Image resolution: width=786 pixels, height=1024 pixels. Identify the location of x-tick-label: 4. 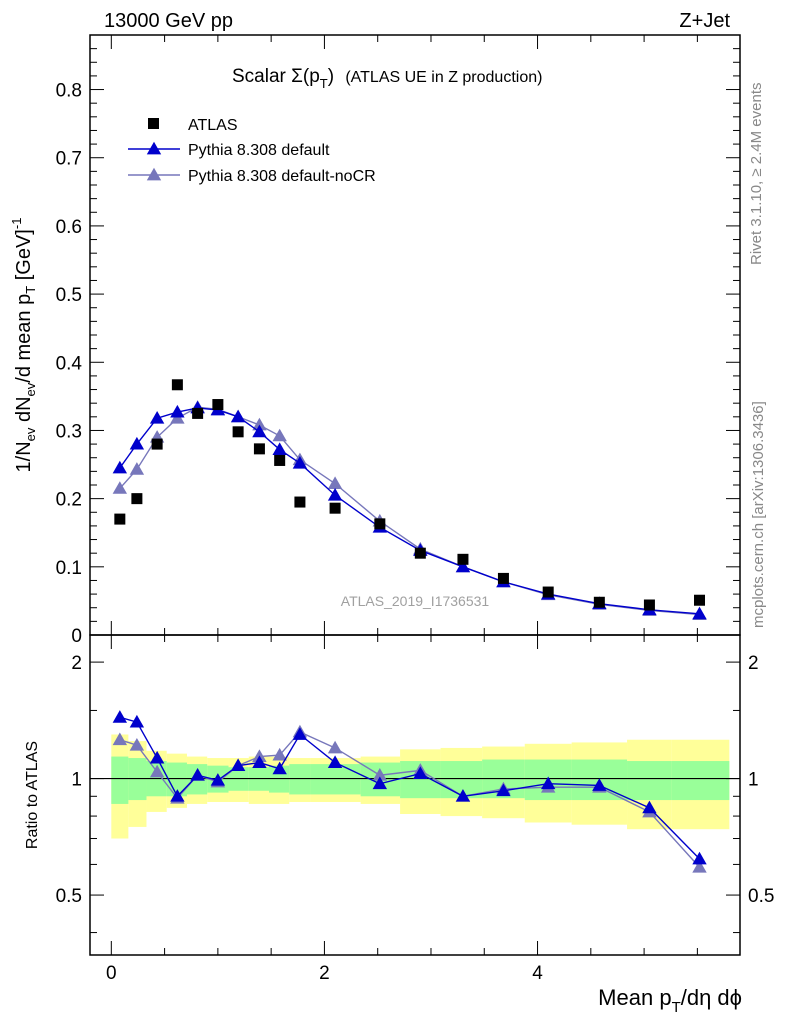
(537, 973).